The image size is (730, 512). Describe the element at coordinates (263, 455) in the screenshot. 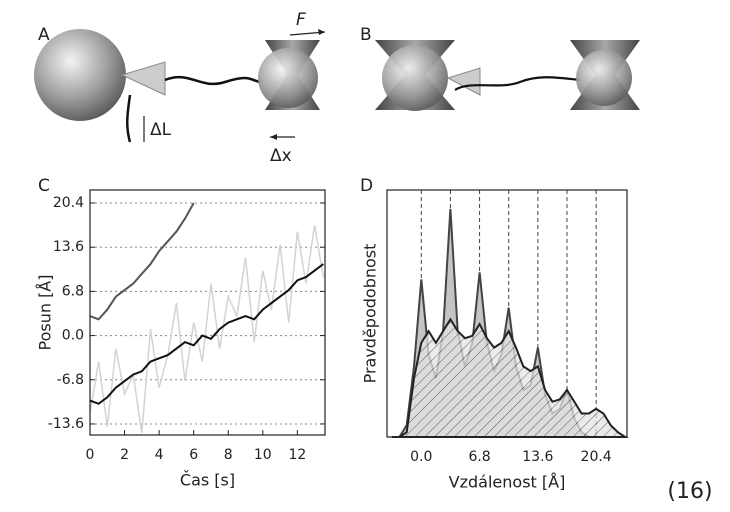

I see `x-tick-label: 10` at that location.